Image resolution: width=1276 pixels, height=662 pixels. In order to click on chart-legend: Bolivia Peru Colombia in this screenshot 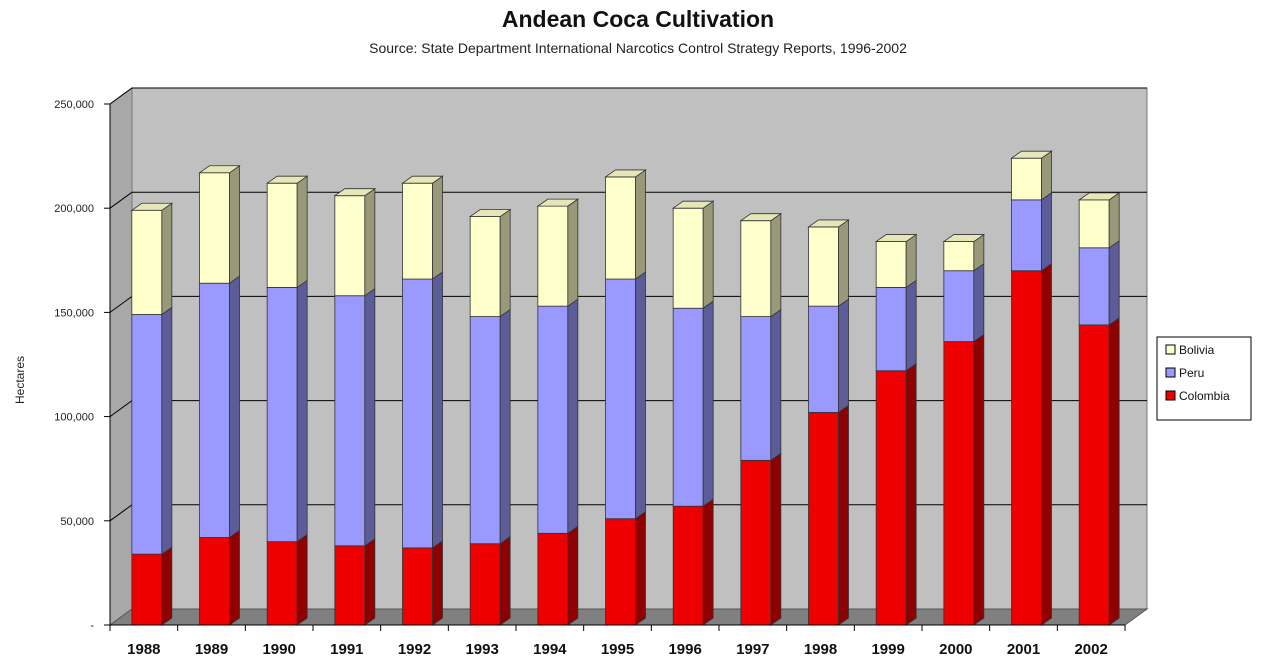, I will do `click(1204, 378)`.